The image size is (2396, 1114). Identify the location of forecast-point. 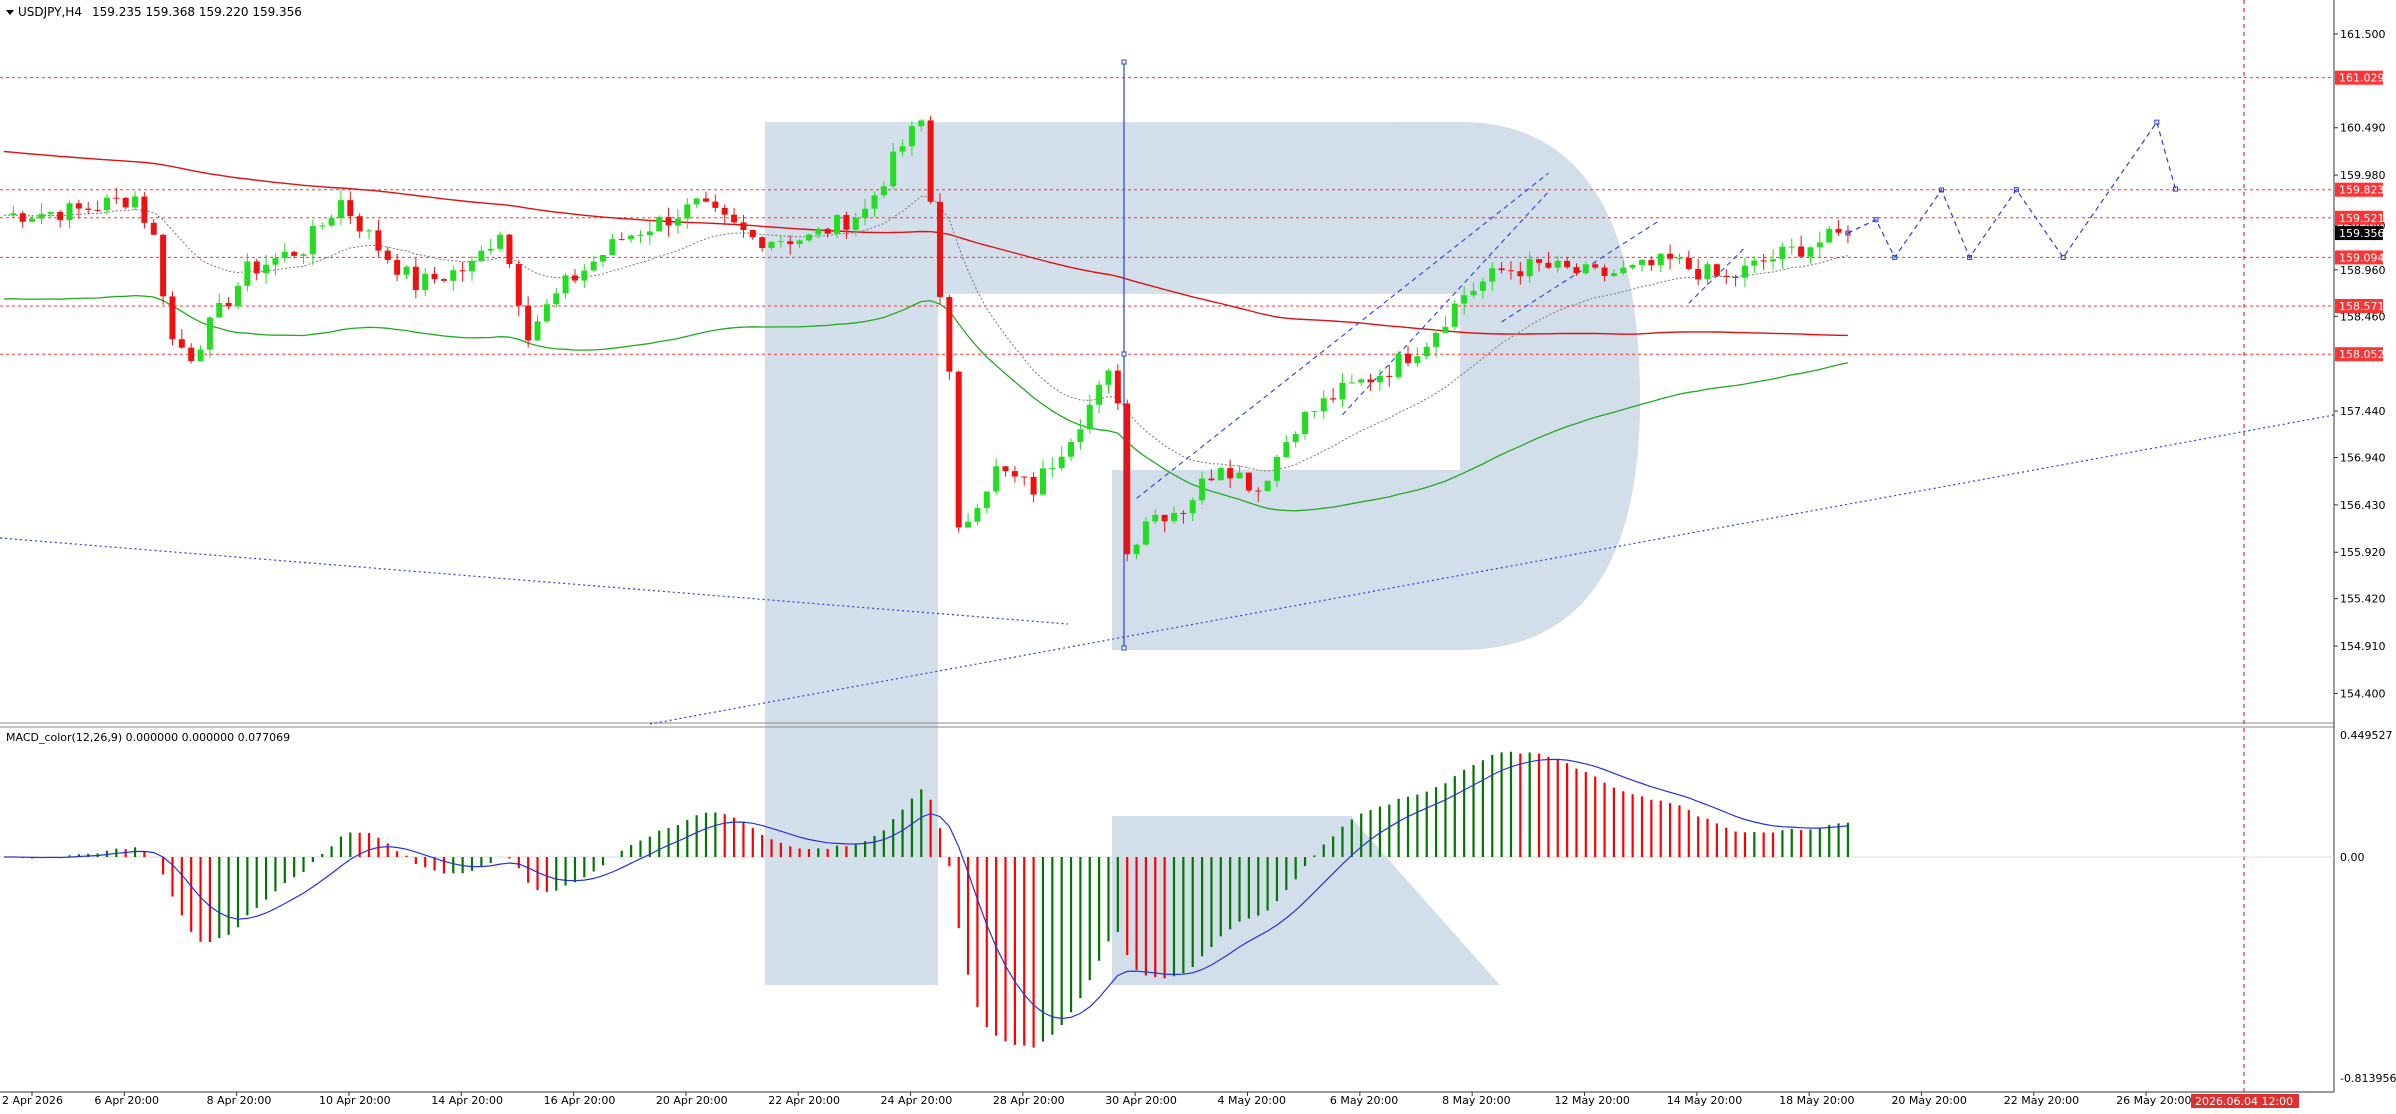
(2063, 257).